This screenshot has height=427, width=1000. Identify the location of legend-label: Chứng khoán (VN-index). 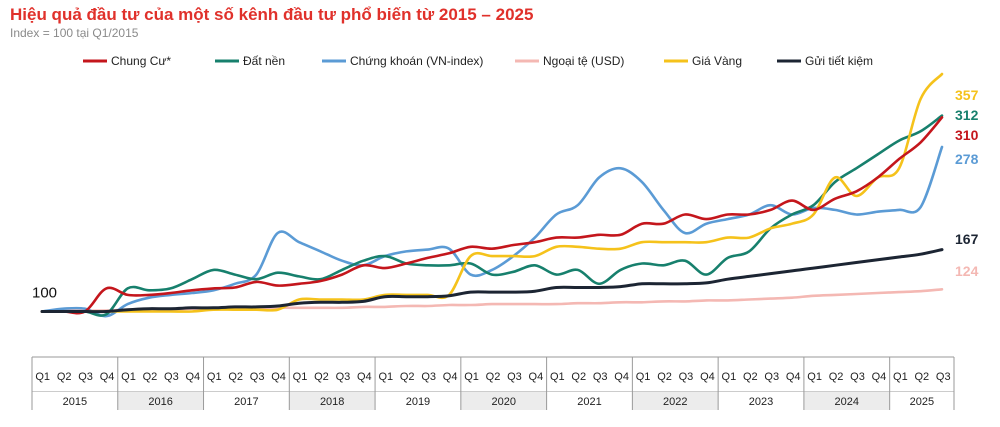
(416, 61).